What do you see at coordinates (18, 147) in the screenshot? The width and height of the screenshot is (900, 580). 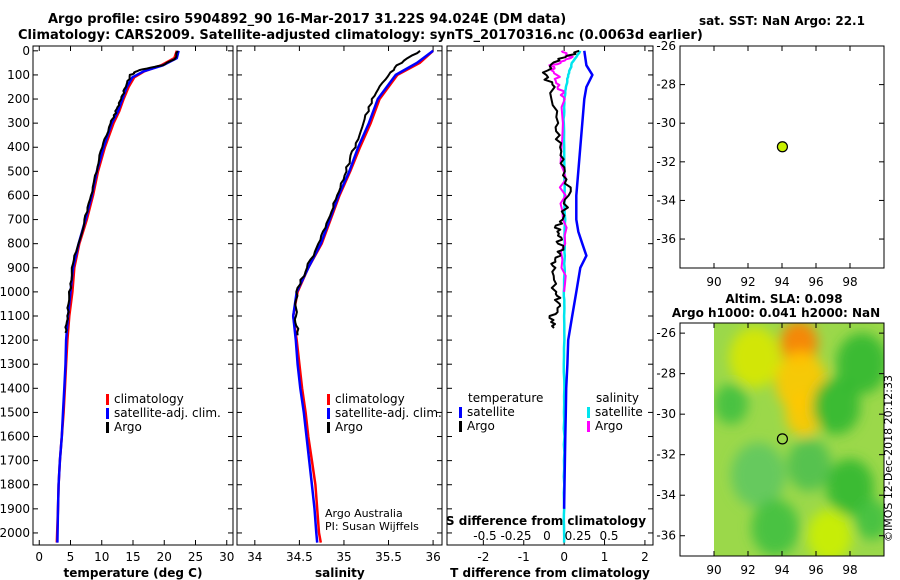 I see `depth-tick-label: 400` at bounding box center [18, 147].